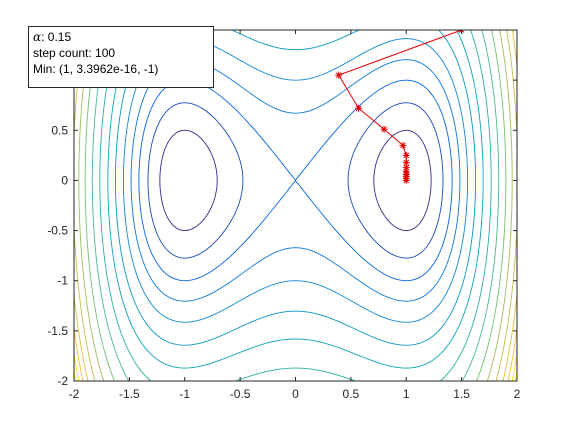 The height and width of the screenshot is (428, 571). What do you see at coordinates (240, 394) in the screenshot?
I see `x-tick-label: -0.5` at bounding box center [240, 394].